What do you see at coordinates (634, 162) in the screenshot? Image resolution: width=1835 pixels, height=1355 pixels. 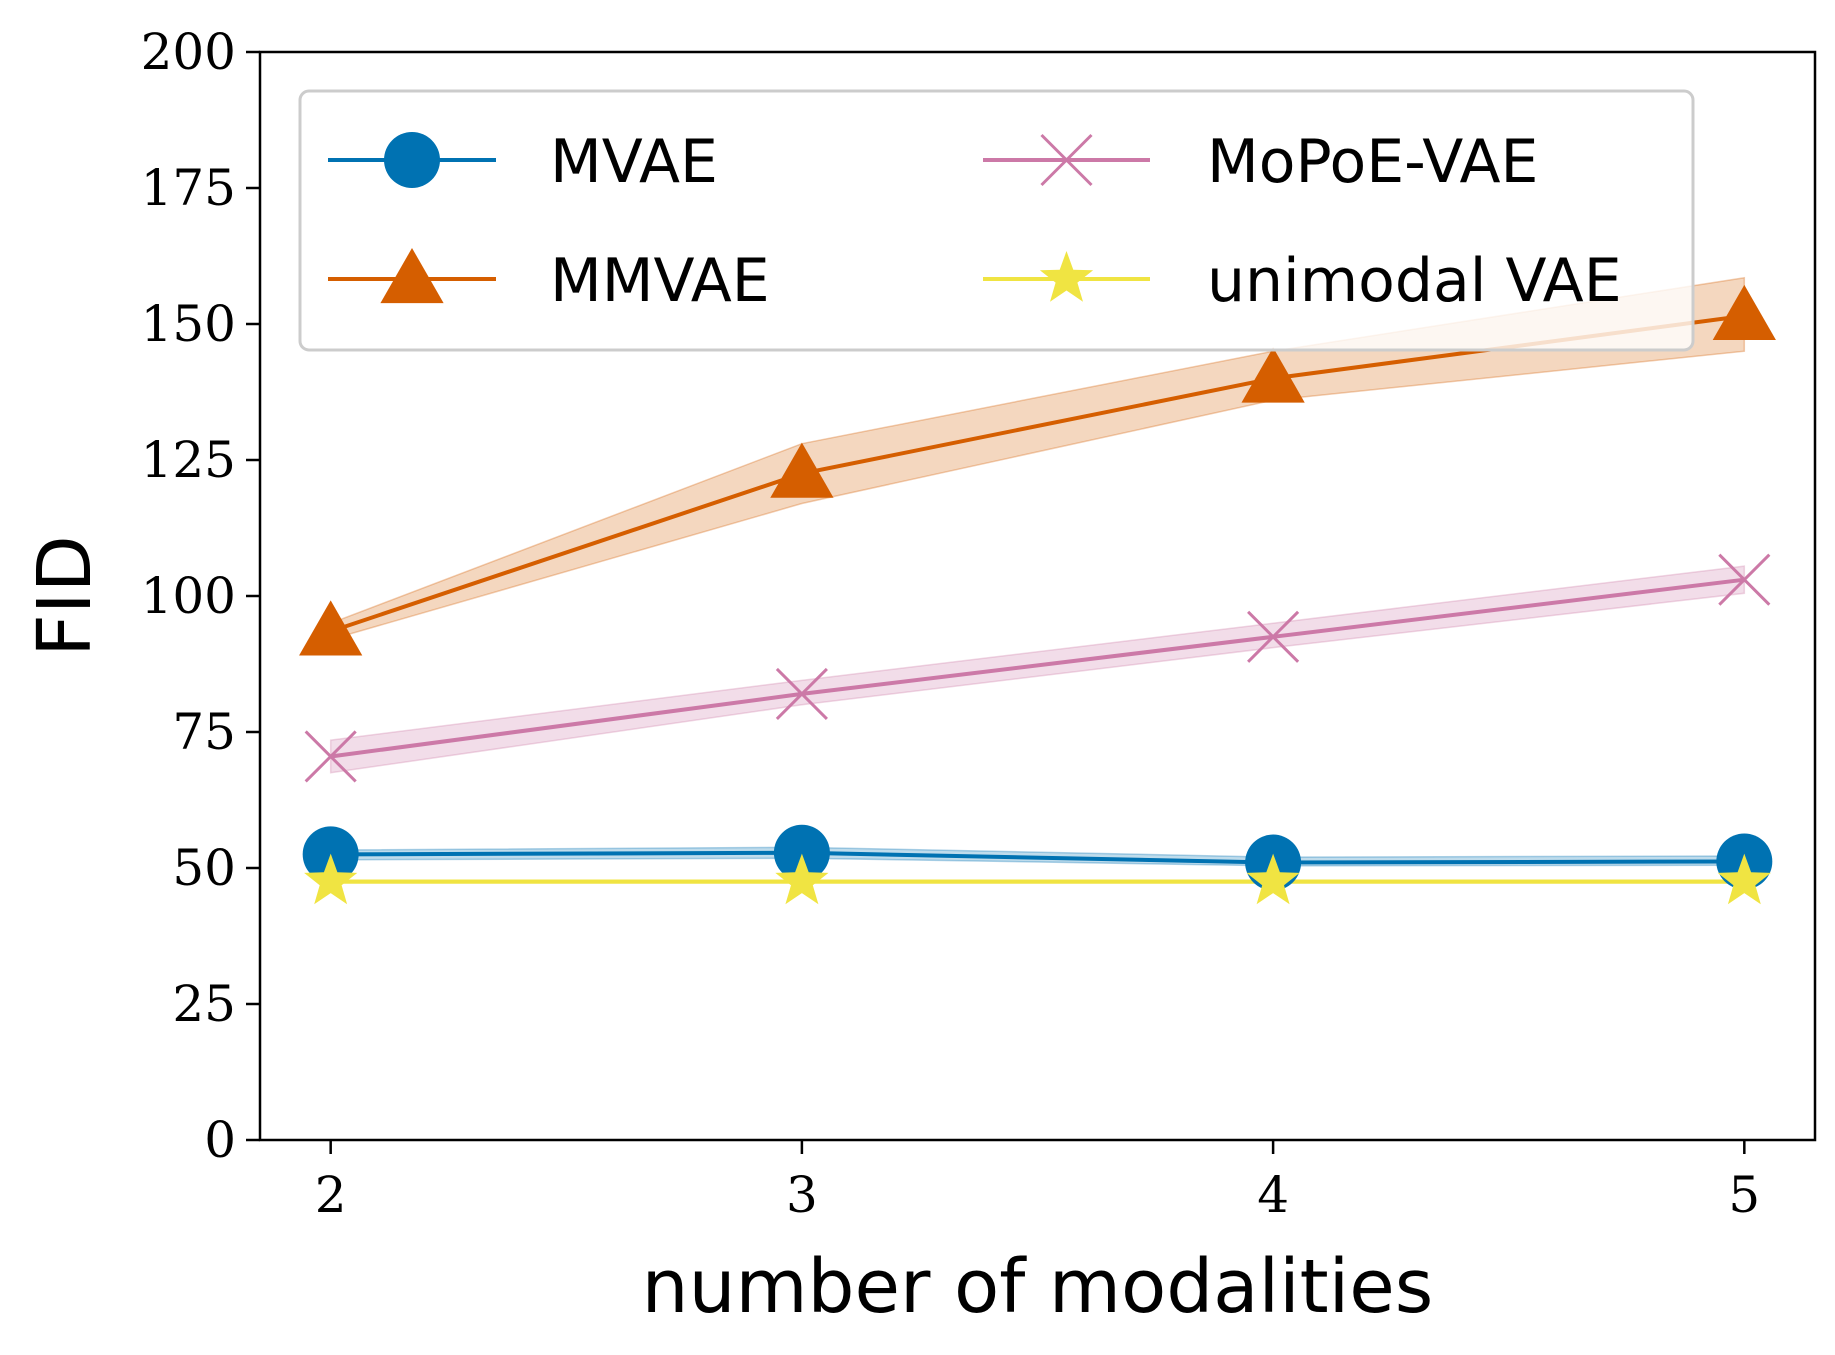 I see `legend-label-mvae: MVAE` at bounding box center [634, 162].